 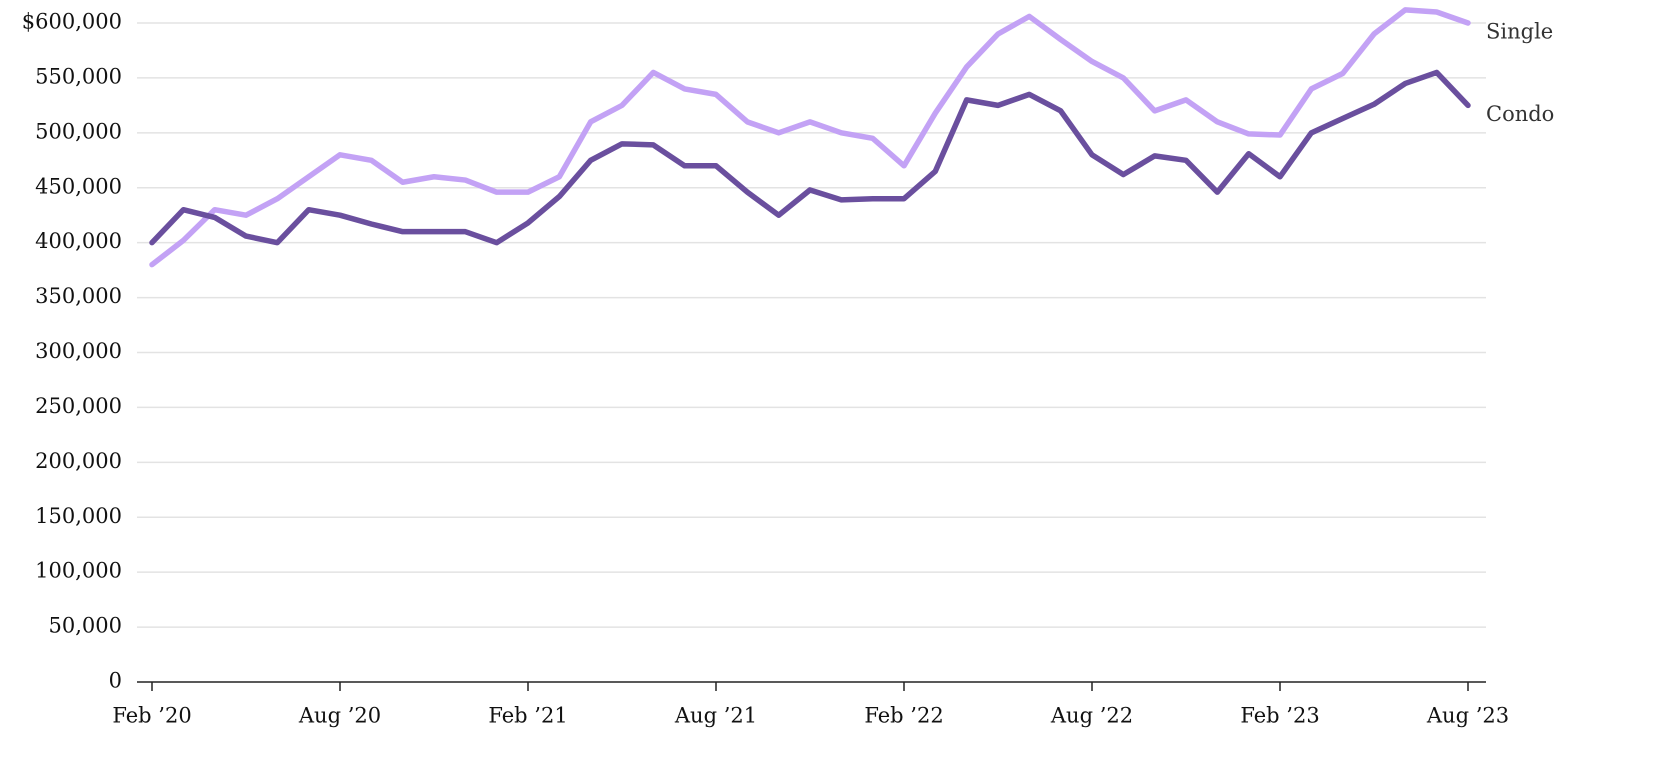 What do you see at coordinates (78, 241) in the screenshot?
I see `y-tick-label: 400,000` at bounding box center [78, 241].